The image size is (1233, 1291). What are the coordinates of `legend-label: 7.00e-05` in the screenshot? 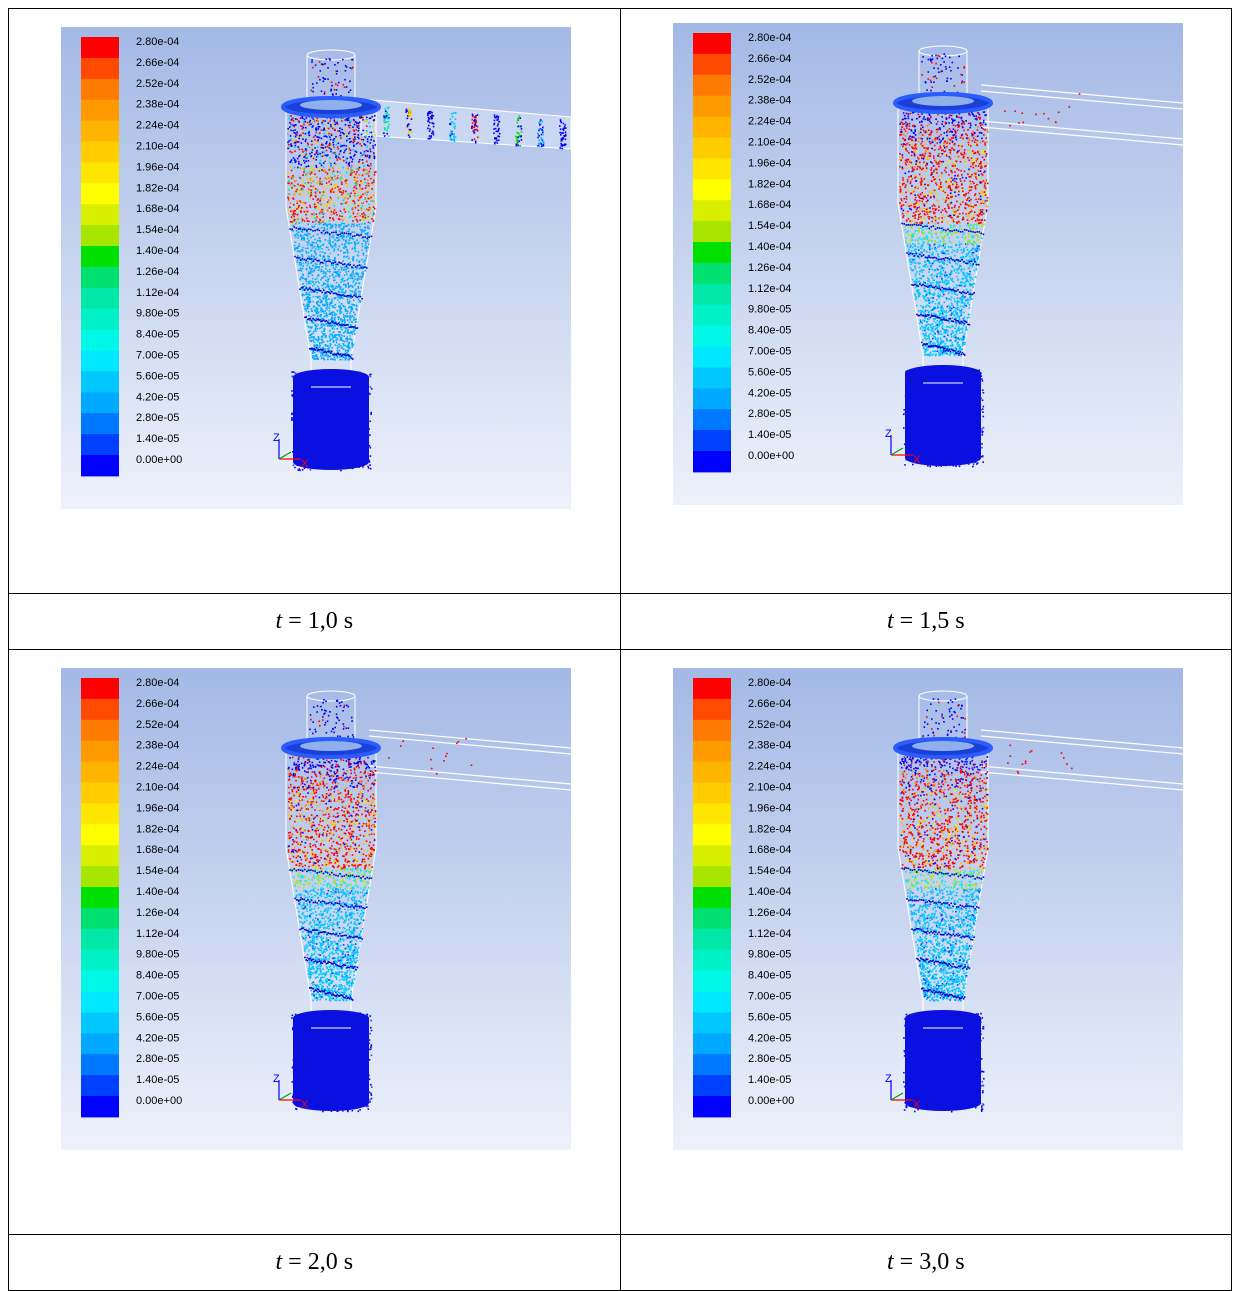 It's located at (157, 356).